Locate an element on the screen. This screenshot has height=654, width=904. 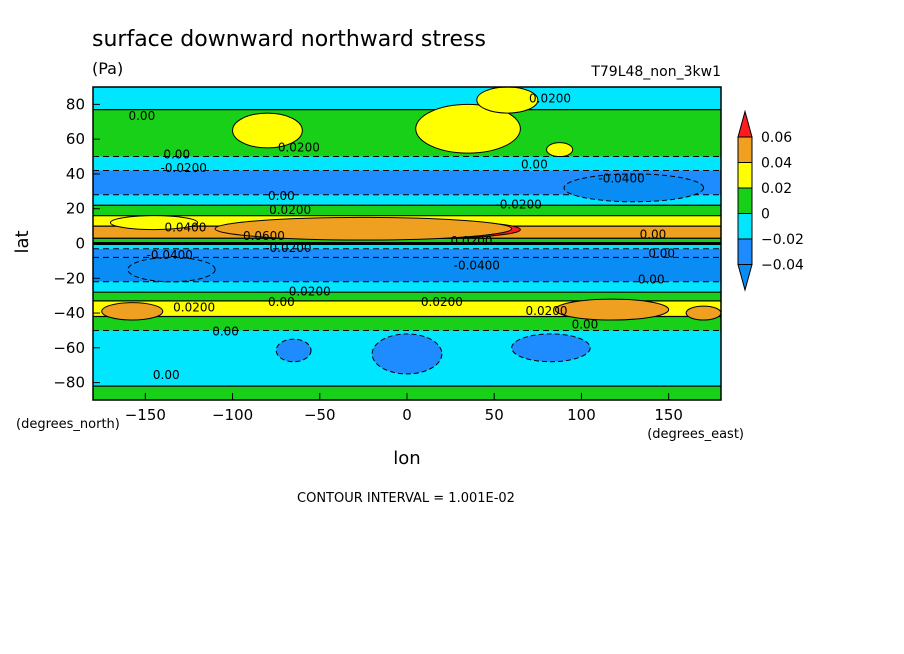
y-units-label: (degrees_north) is located at coordinates (68, 424).